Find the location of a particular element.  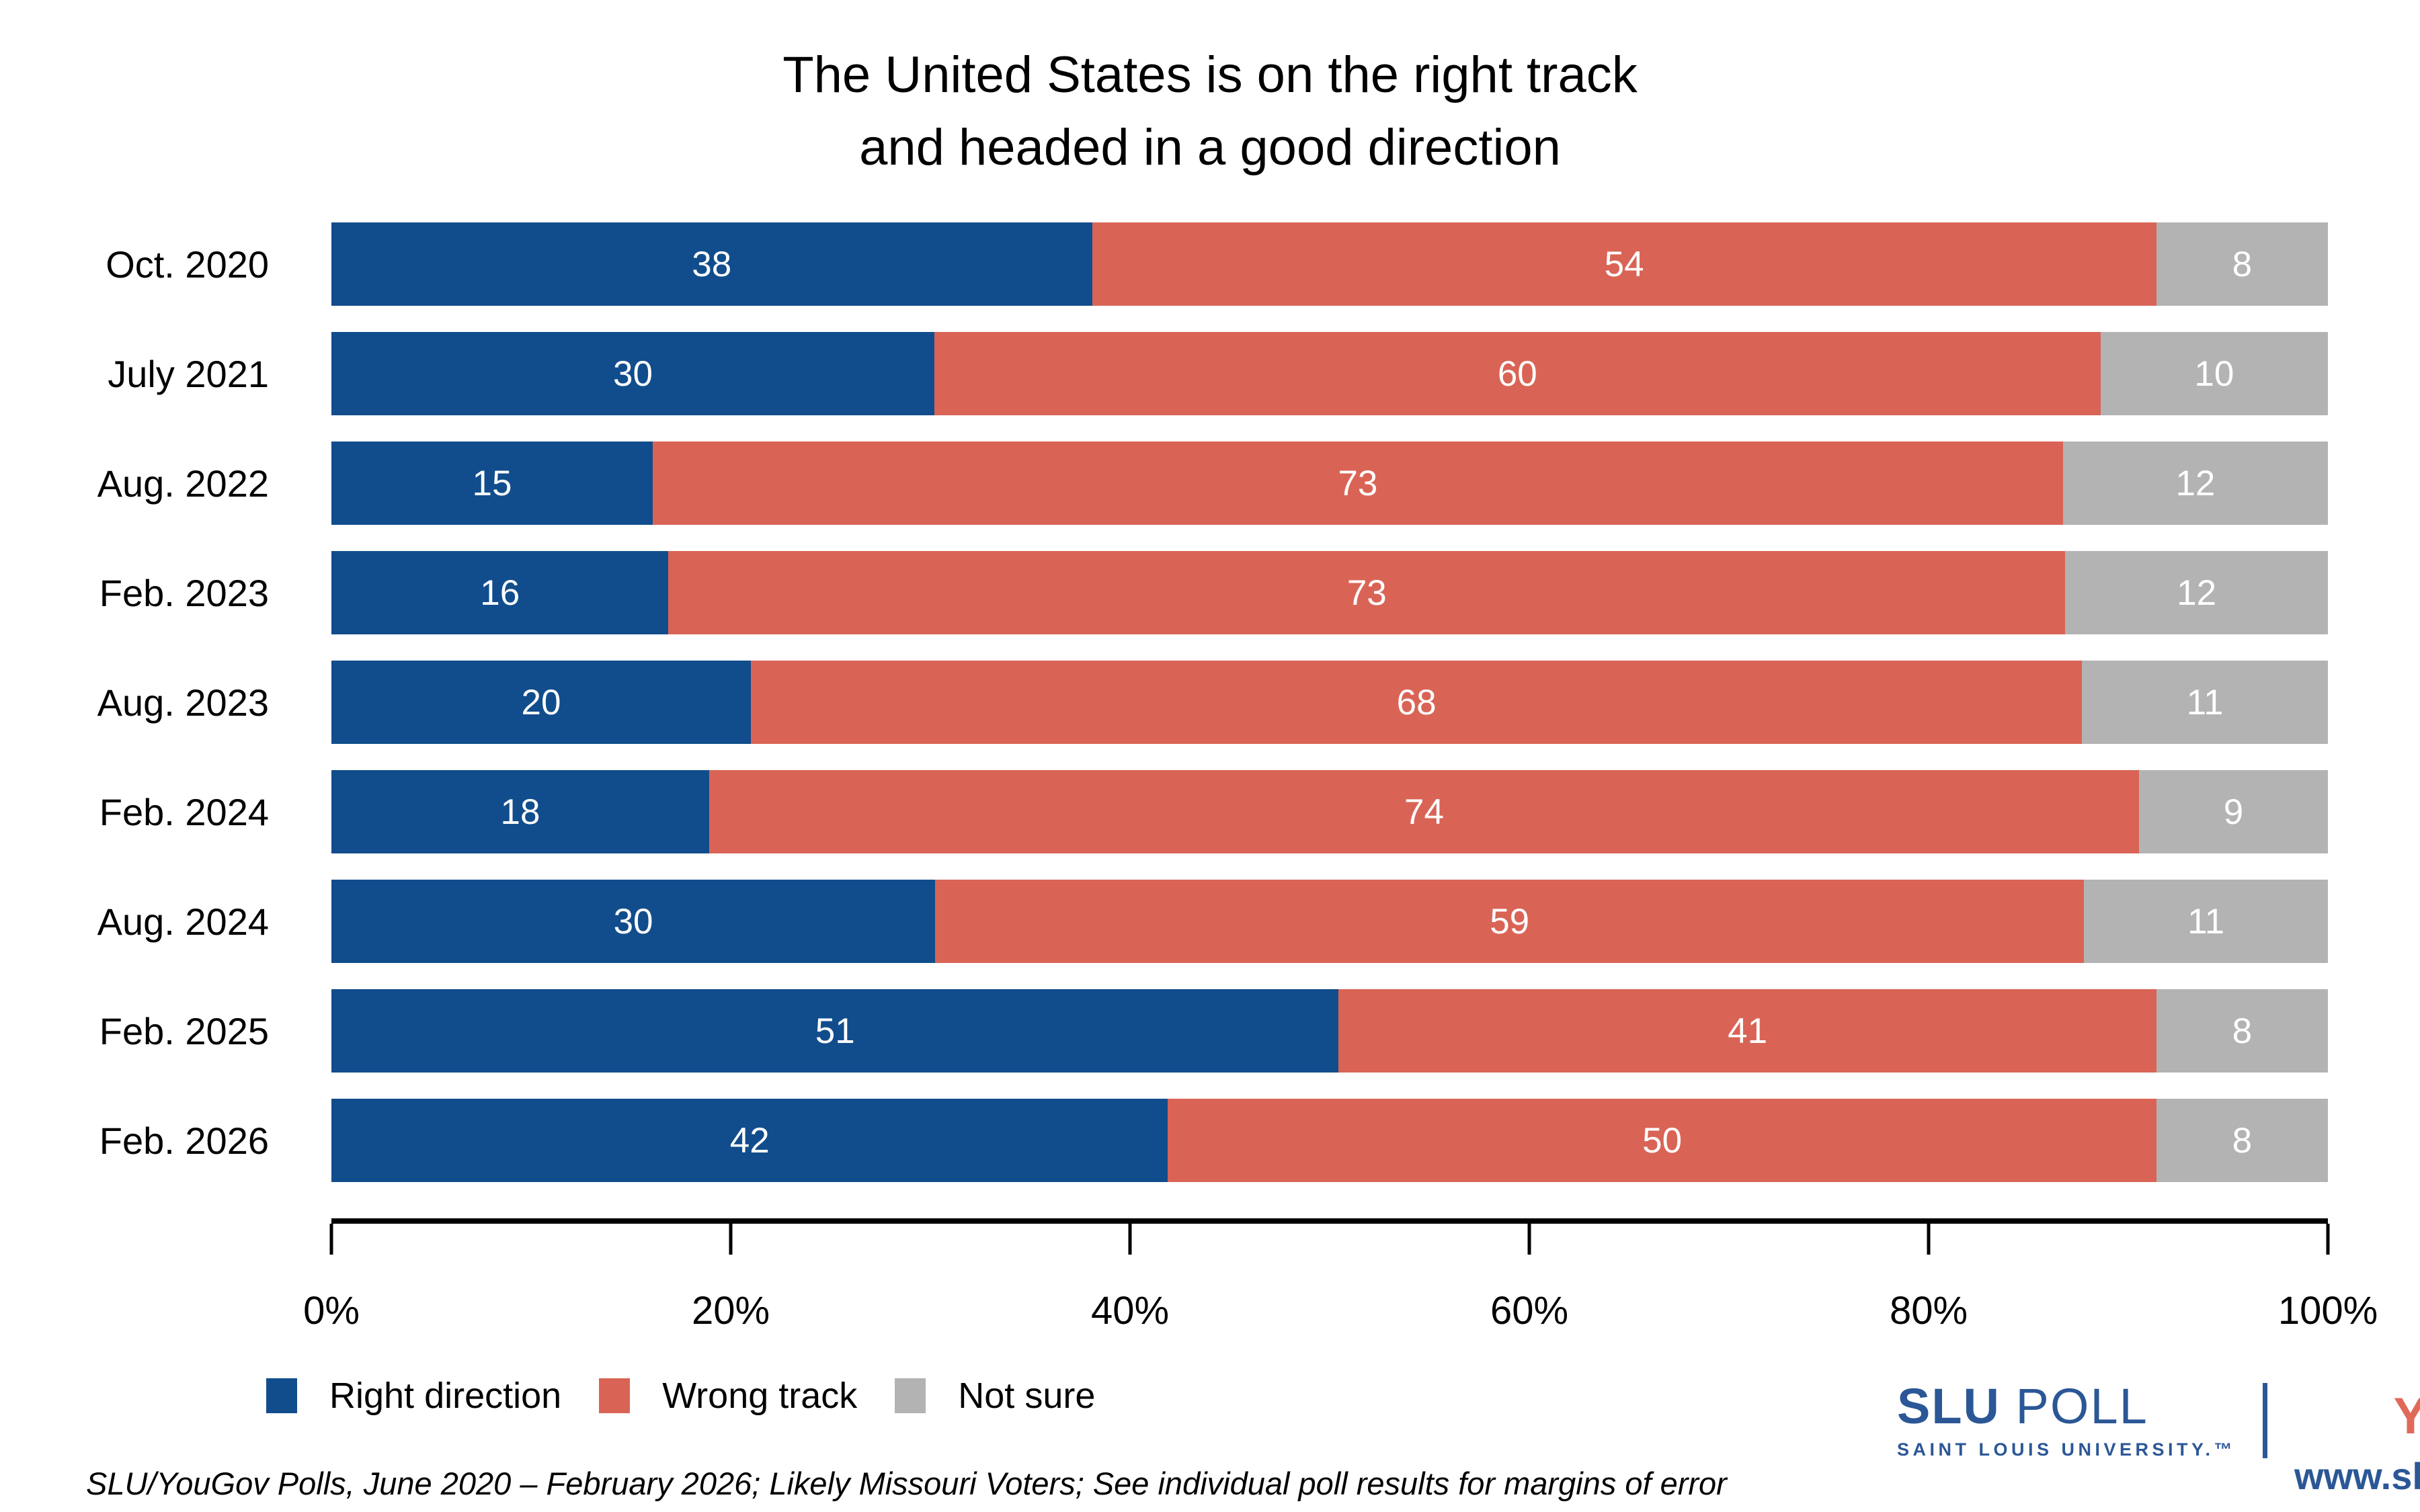

yougov-text: YouGov is located at coordinates (2406, 1417).